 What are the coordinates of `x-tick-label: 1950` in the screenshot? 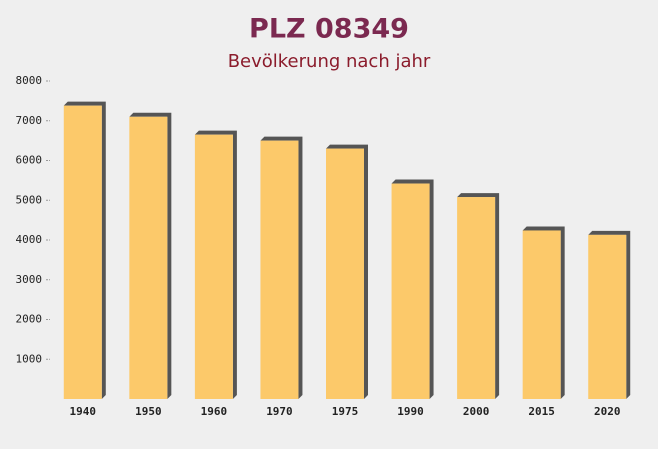 It's located at (148, 411).